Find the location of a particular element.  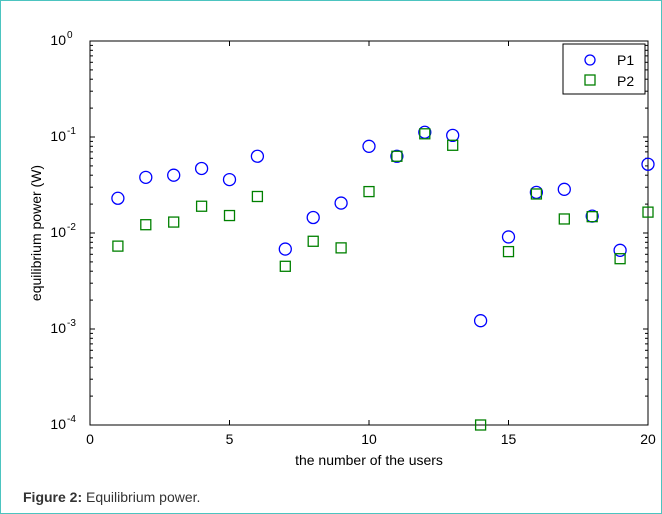

legend-box is located at coordinates (604, 69).